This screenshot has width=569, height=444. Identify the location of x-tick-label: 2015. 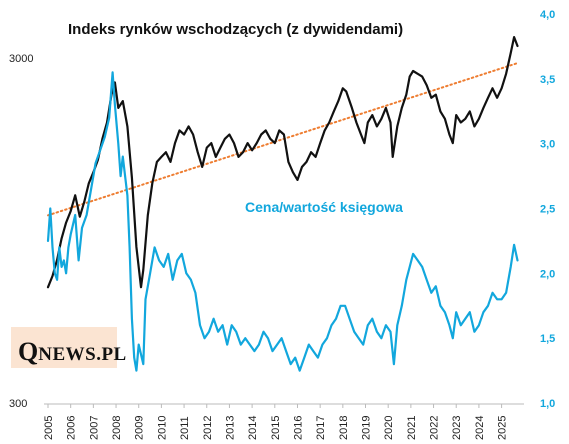
(276, 428).